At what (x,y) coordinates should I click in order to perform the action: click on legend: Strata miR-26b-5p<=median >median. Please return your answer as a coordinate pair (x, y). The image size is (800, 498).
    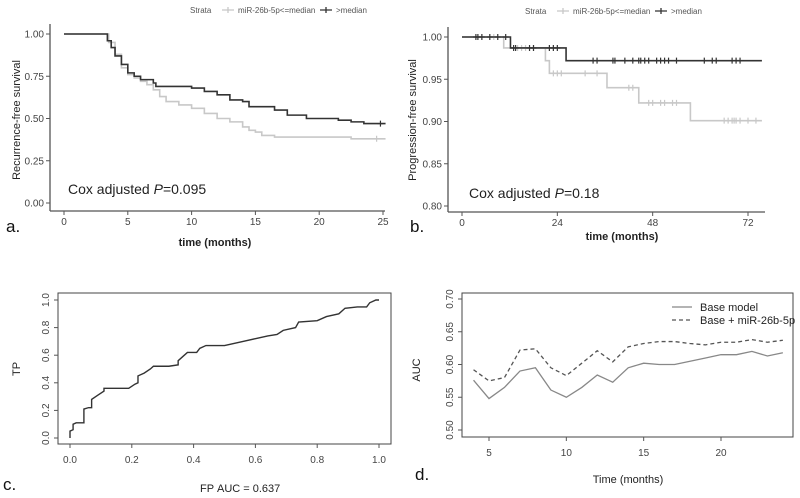
    Looking at the image, I should click on (613, 11).